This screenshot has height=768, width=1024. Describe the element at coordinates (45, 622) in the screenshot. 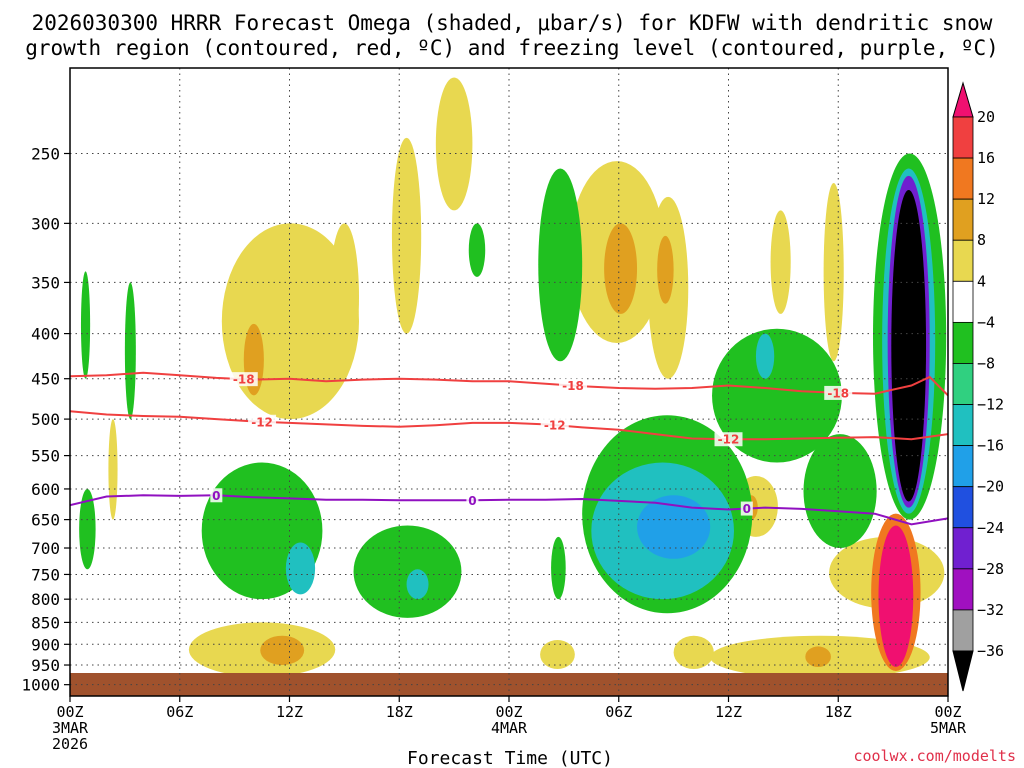

I see `y-tick-label-850: 850` at that location.